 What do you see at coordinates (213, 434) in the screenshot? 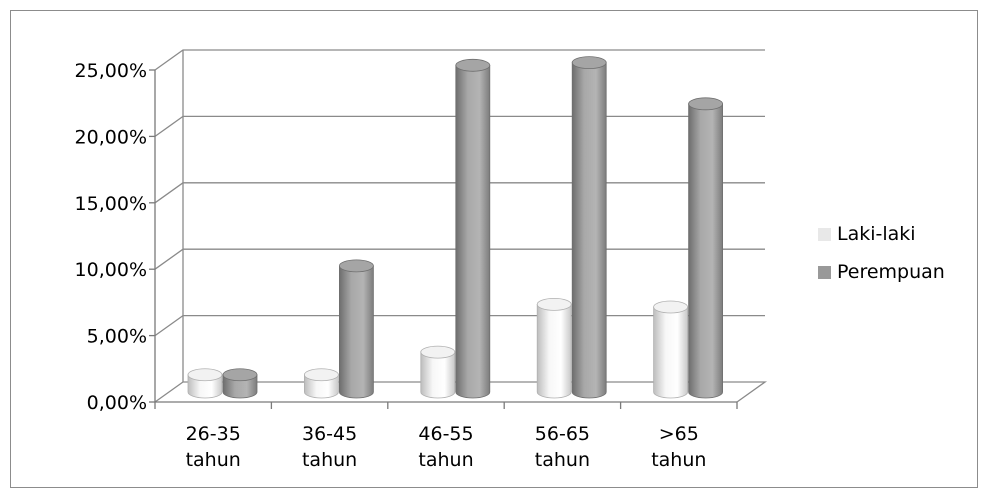
I see `x-tick-label: 26-35` at bounding box center [213, 434].